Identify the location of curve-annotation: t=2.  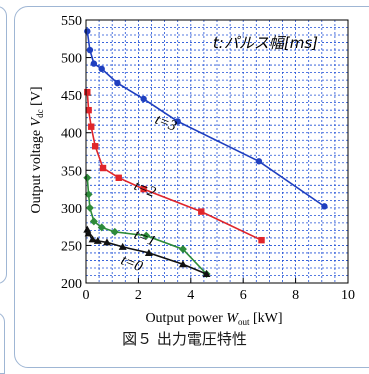
(145, 189).